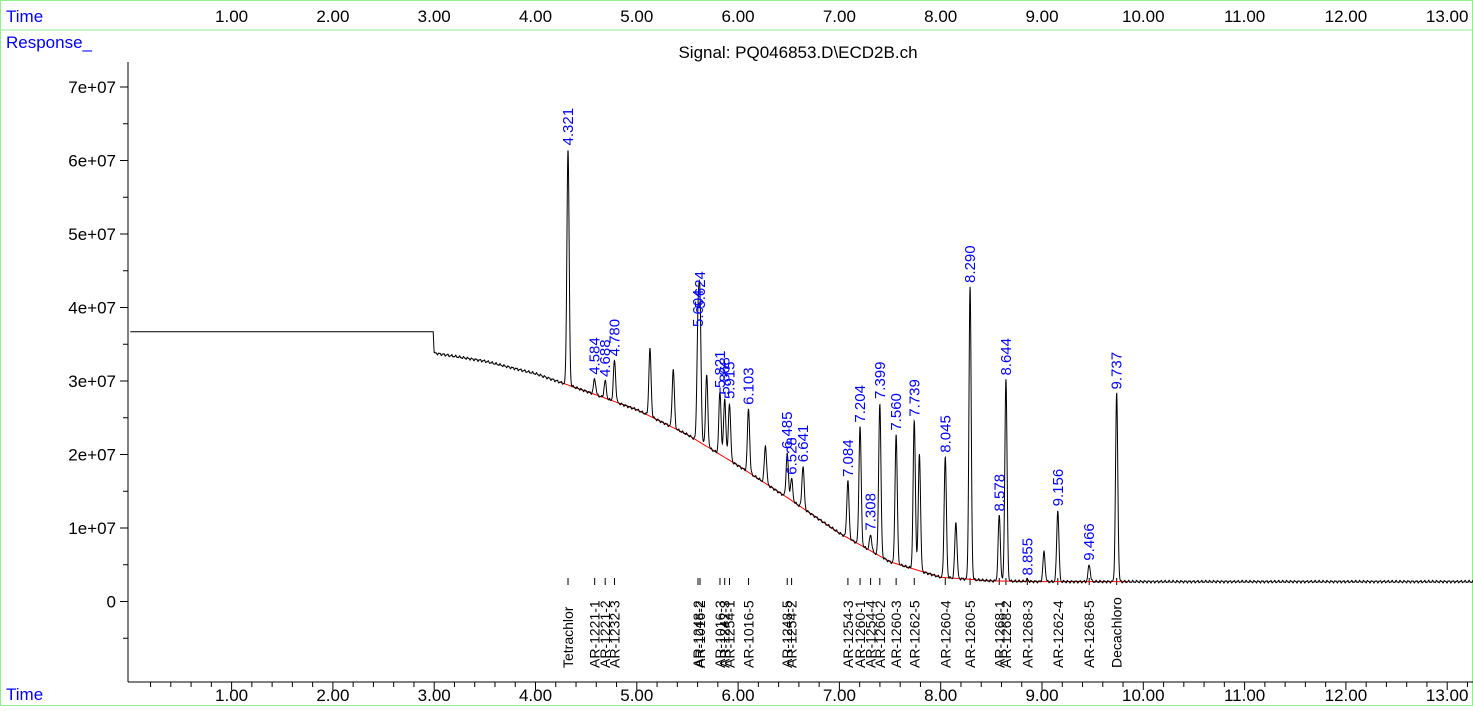 Image resolution: width=1473 pixels, height=711 pixels. Describe the element at coordinates (92, 455) in the screenshot. I see `y-tick-label: 2e+07` at that location.